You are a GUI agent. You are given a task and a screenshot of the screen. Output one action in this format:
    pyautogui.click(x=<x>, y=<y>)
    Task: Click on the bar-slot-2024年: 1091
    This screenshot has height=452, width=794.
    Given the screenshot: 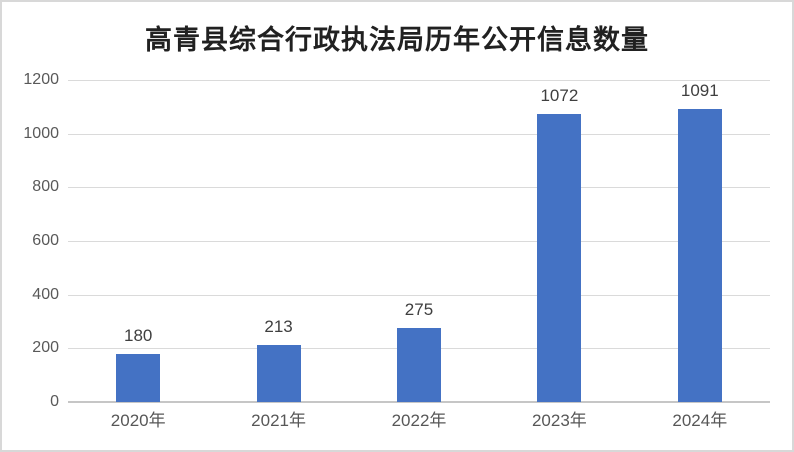 What is the action you would take?
    pyautogui.click(x=700, y=241)
    